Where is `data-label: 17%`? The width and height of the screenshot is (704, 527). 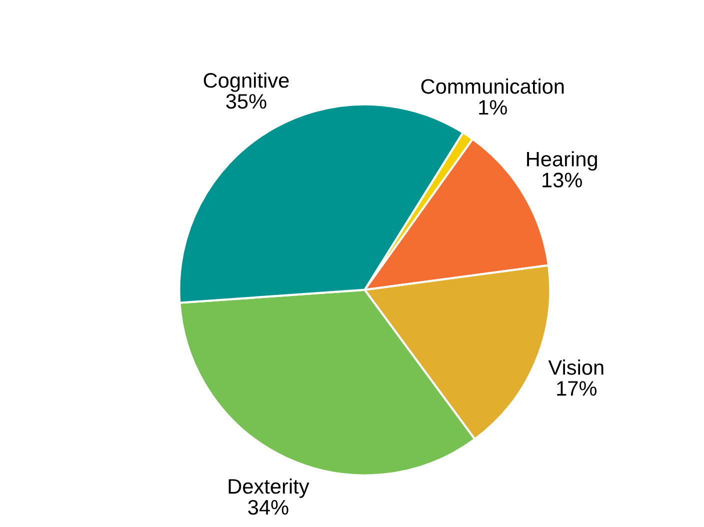 data-label: 17% is located at coordinates (577, 388).